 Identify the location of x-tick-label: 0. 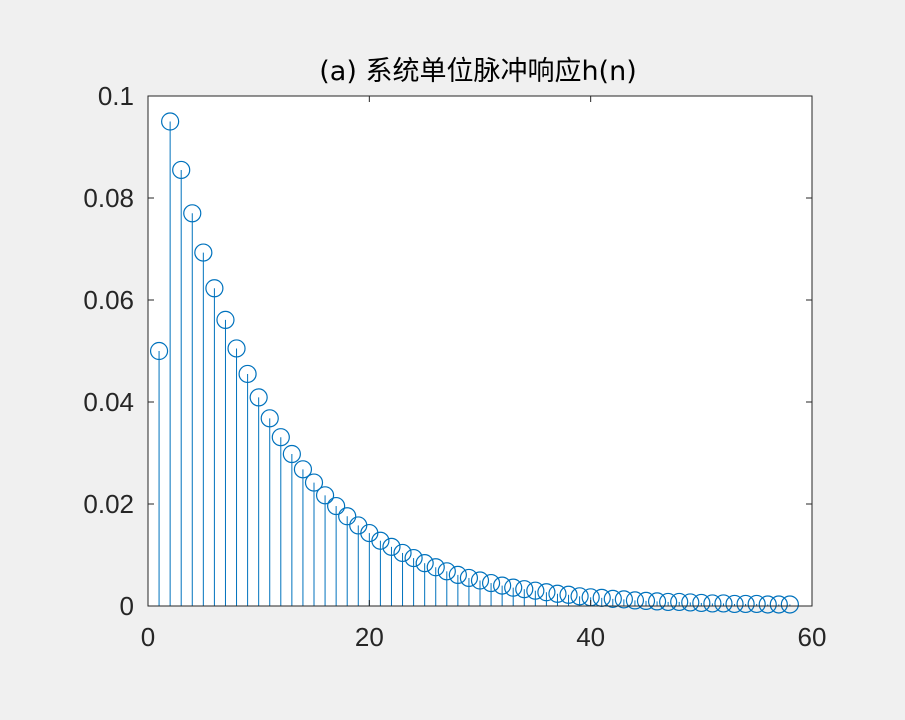
(148, 637).